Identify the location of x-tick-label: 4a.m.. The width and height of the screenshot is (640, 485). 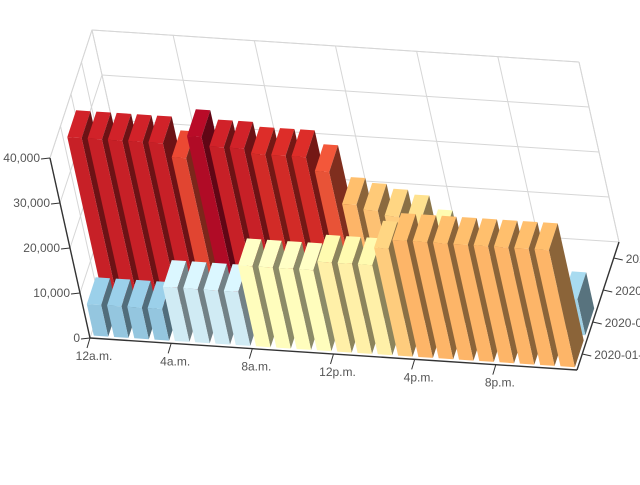
(175, 361).